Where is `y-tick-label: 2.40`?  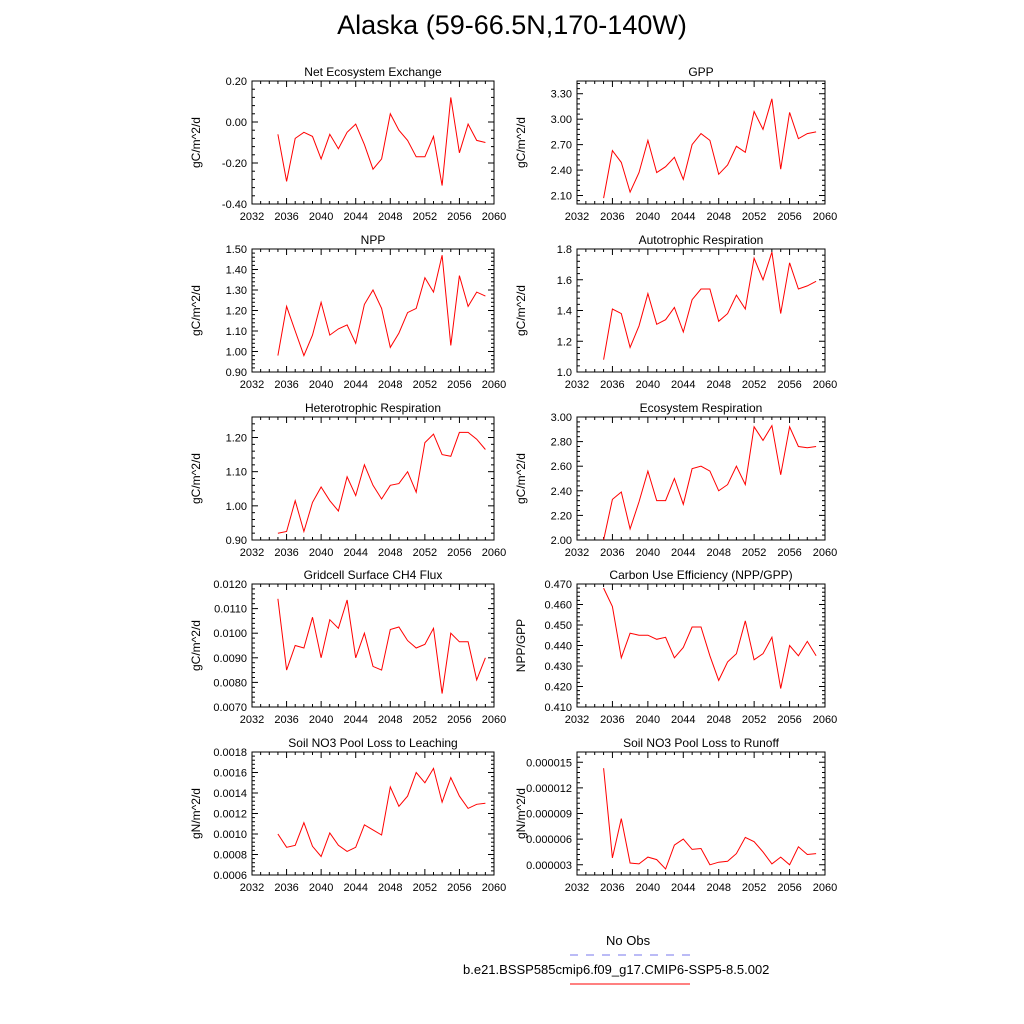 y-tick-label: 2.40 is located at coordinates (561, 171).